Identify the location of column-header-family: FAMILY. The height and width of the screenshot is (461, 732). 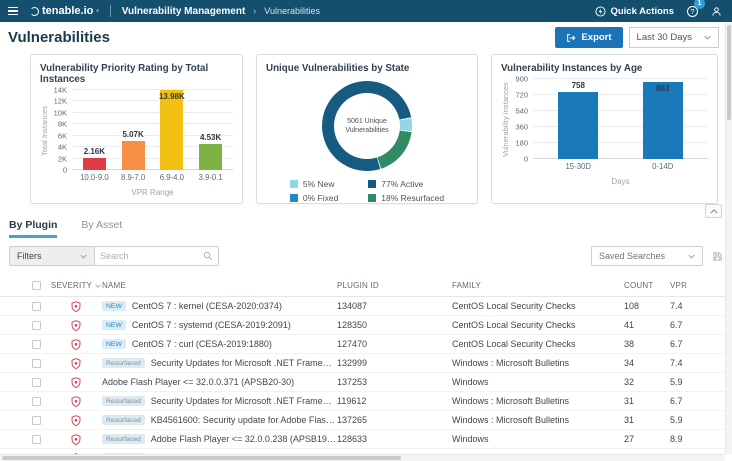
(467, 285).